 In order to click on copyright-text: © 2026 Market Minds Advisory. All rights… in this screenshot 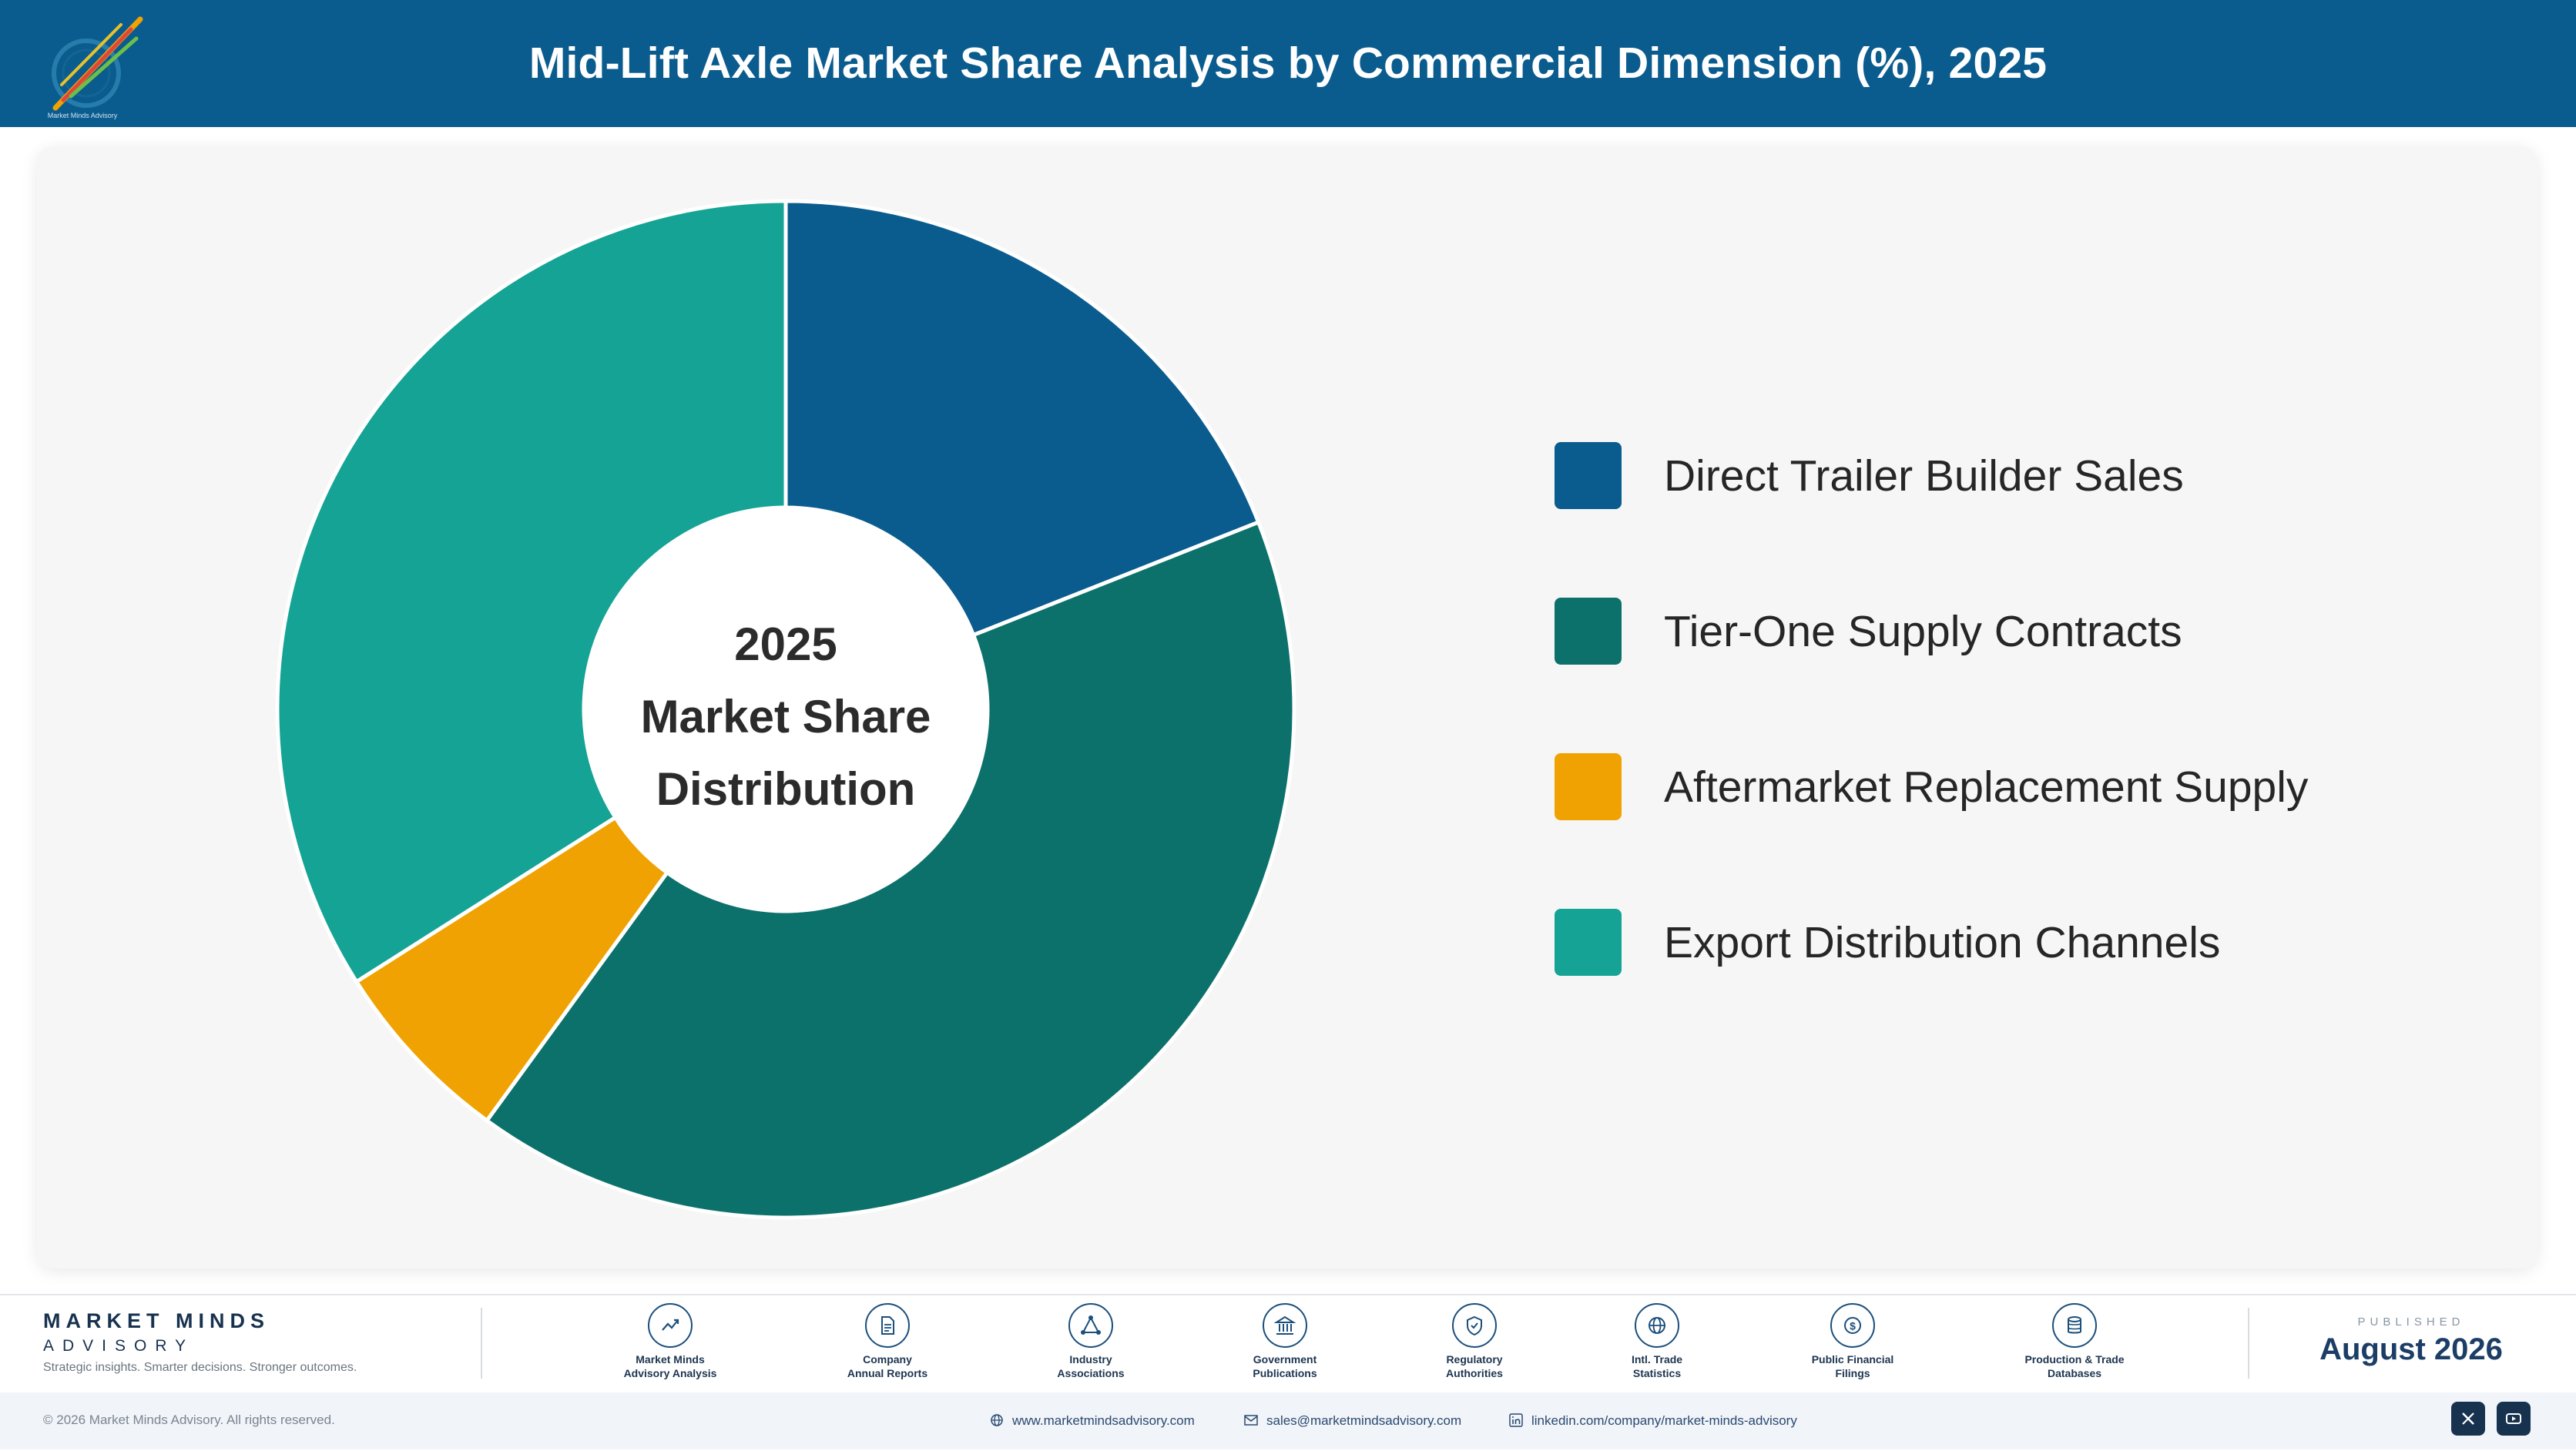, I will do `click(189, 1419)`.